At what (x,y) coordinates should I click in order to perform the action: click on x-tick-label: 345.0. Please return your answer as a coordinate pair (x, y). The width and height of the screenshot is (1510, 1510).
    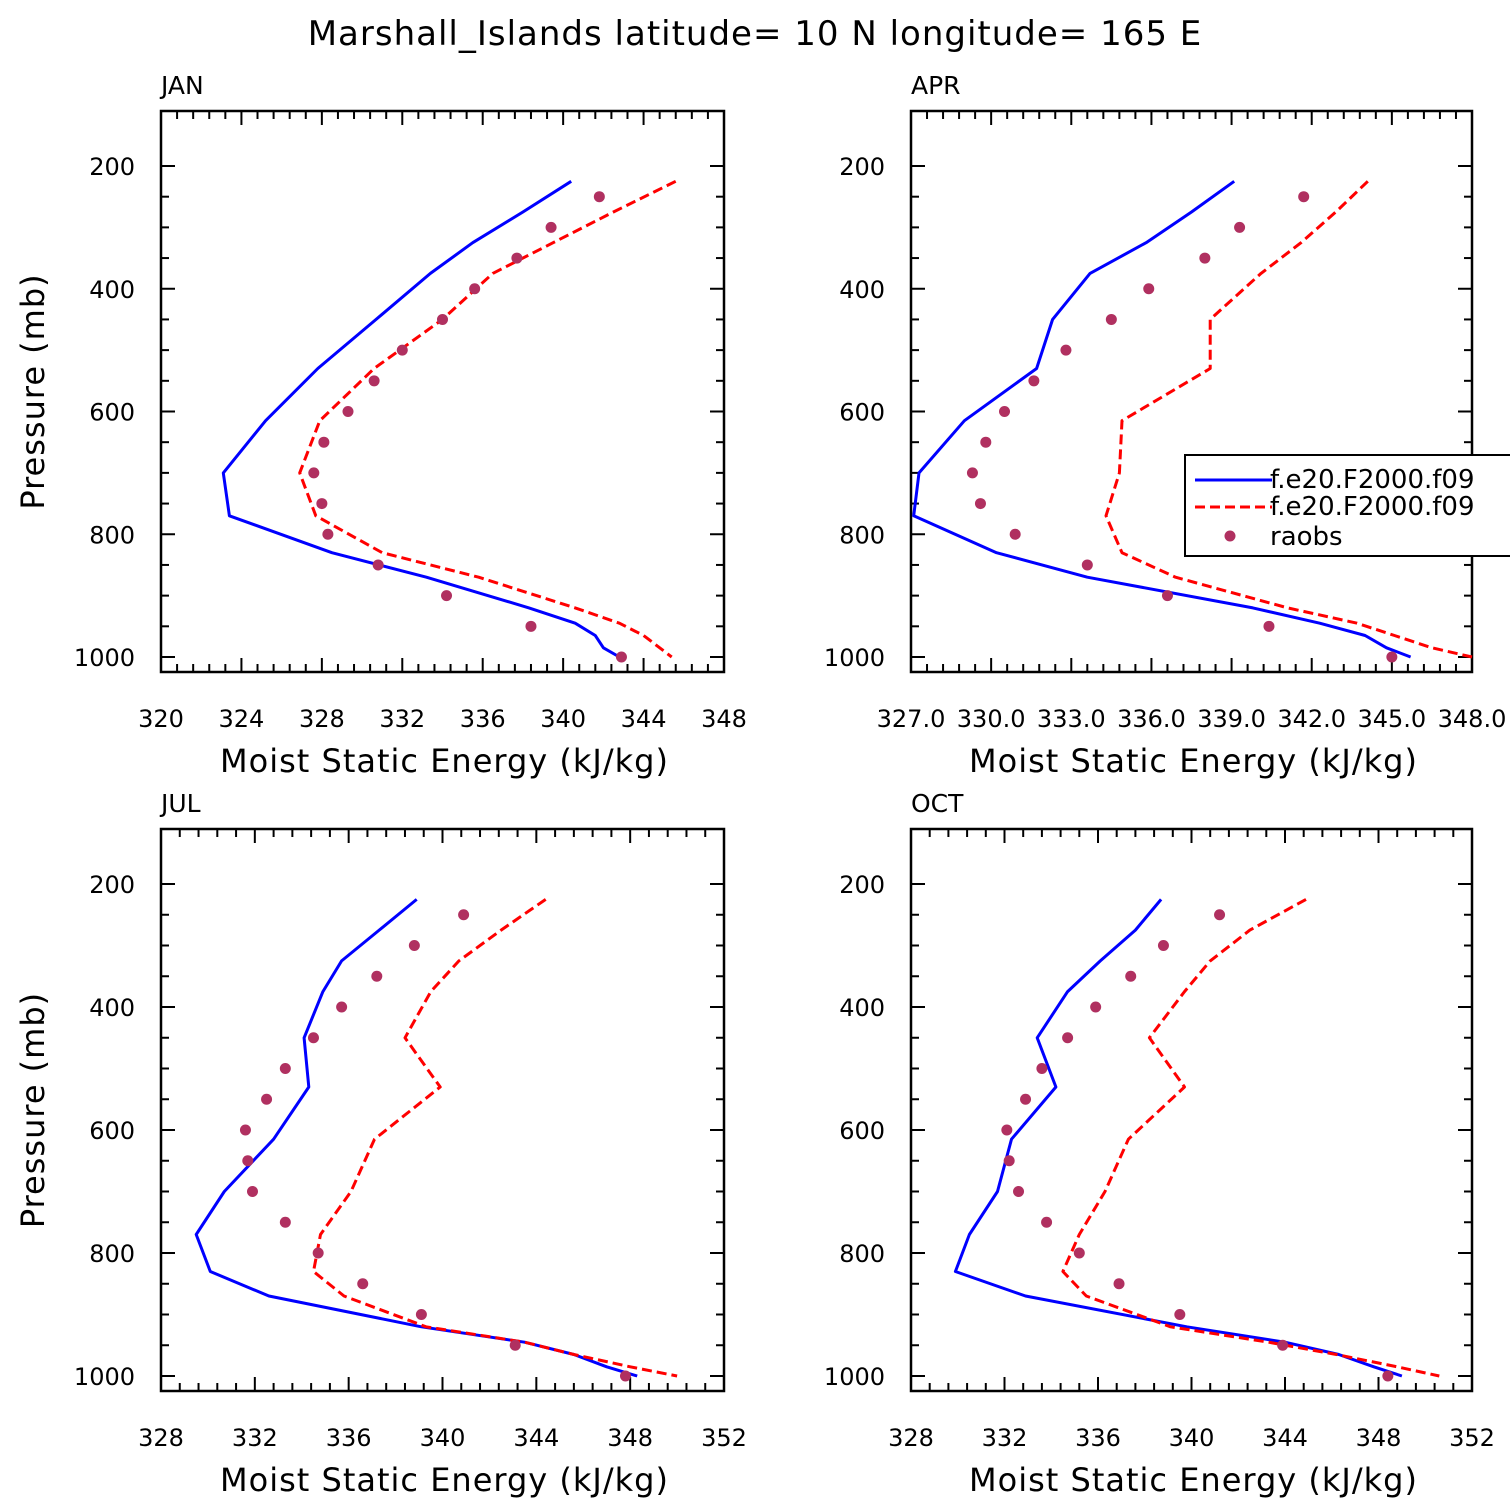
    Looking at the image, I should click on (1391, 719).